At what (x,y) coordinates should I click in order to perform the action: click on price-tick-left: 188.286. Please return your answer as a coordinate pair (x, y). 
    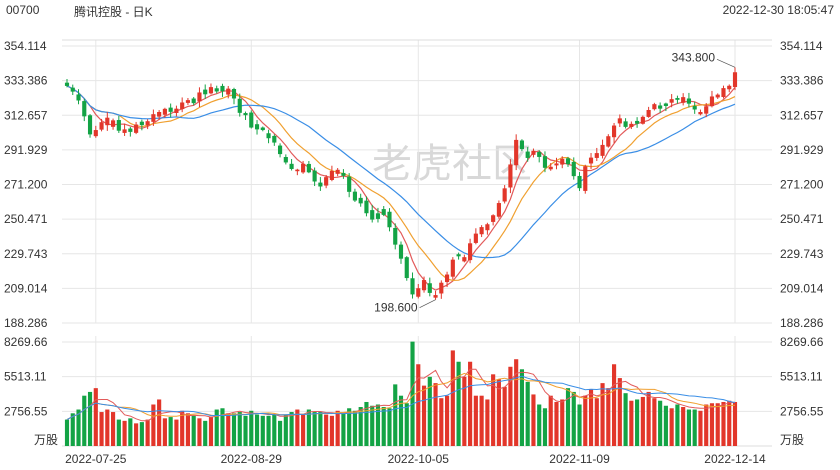
    Looking at the image, I should click on (26, 323).